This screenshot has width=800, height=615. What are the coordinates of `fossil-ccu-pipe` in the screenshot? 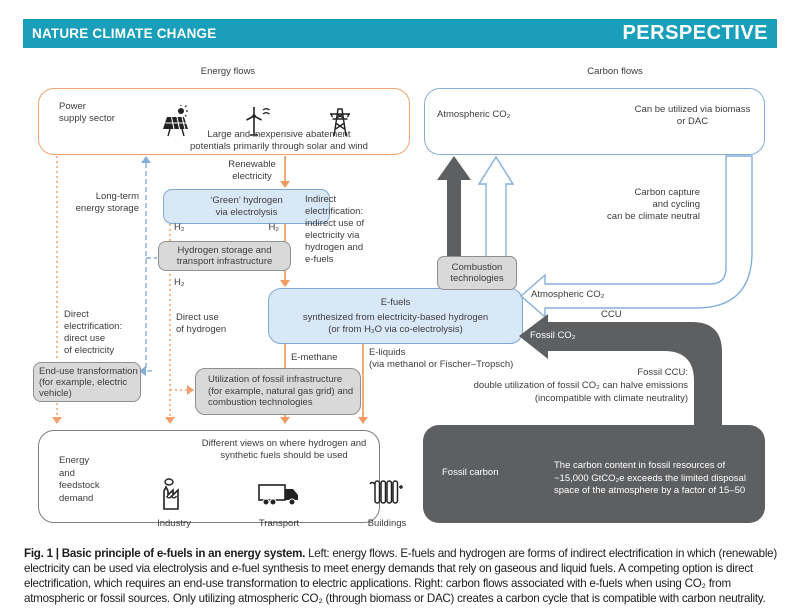 It's located at (620, 371).